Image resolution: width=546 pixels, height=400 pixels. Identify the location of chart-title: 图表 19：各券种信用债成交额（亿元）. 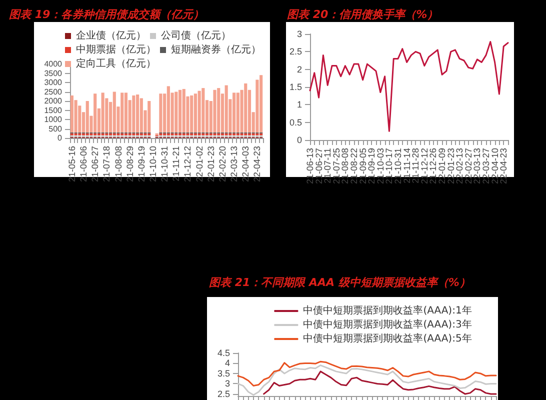
(106, 14).